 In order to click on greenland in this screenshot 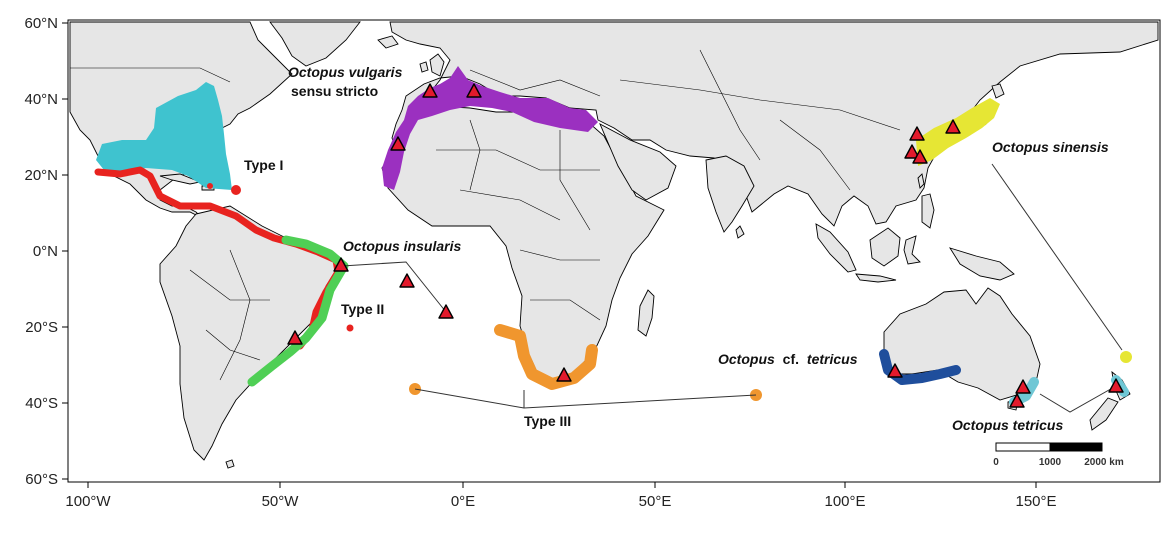, I will do `click(315, 44)`.